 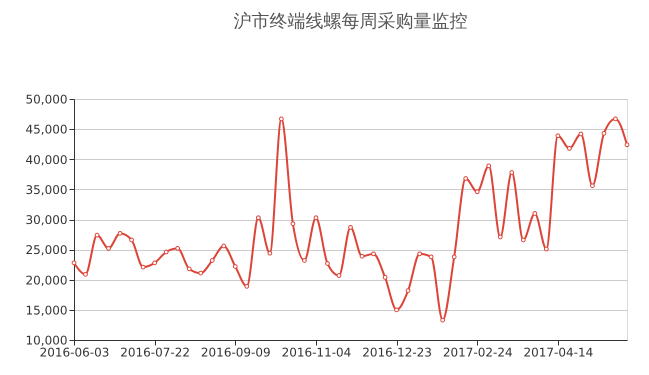 What do you see at coordinates (47, 99) in the screenshot?
I see `y-tick-label: 50,000` at bounding box center [47, 99].